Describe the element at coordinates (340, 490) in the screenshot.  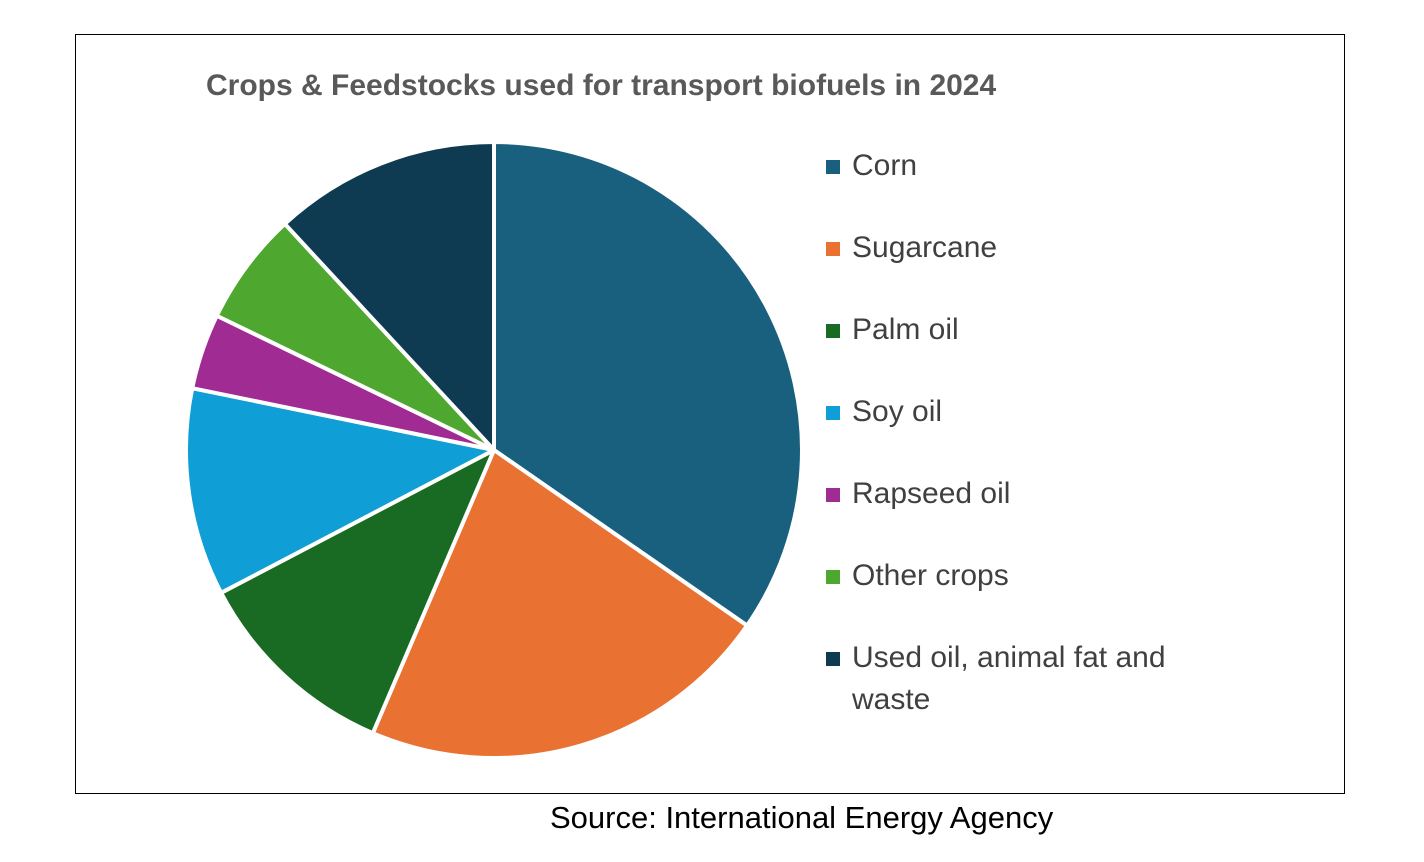
I see `pie-slice-soy-oil` at that location.